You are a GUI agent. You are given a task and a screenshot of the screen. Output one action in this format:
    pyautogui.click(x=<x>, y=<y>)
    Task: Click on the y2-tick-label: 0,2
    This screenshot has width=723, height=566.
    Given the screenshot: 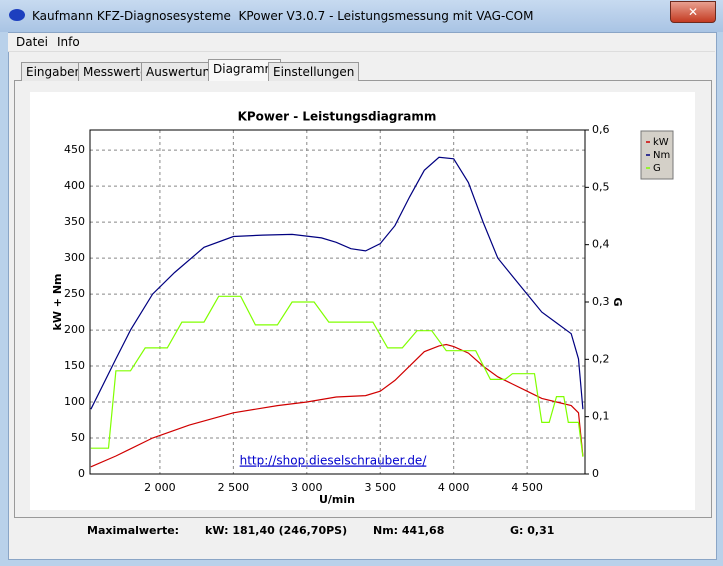 What is the action you would take?
    pyautogui.click(x=601, y=358)
    